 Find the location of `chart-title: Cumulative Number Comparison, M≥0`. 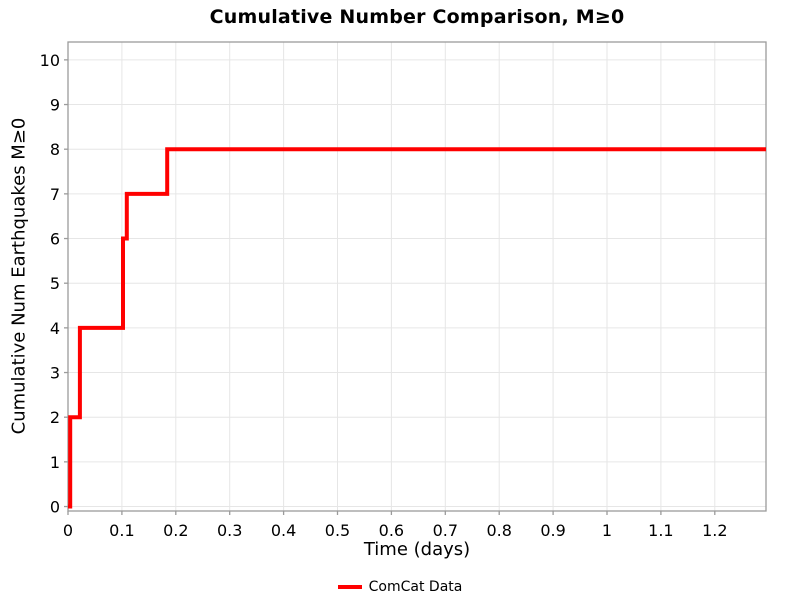

chart-title: Cumulative Number Comparison, M≥0 is located at coordinates (417, 17).